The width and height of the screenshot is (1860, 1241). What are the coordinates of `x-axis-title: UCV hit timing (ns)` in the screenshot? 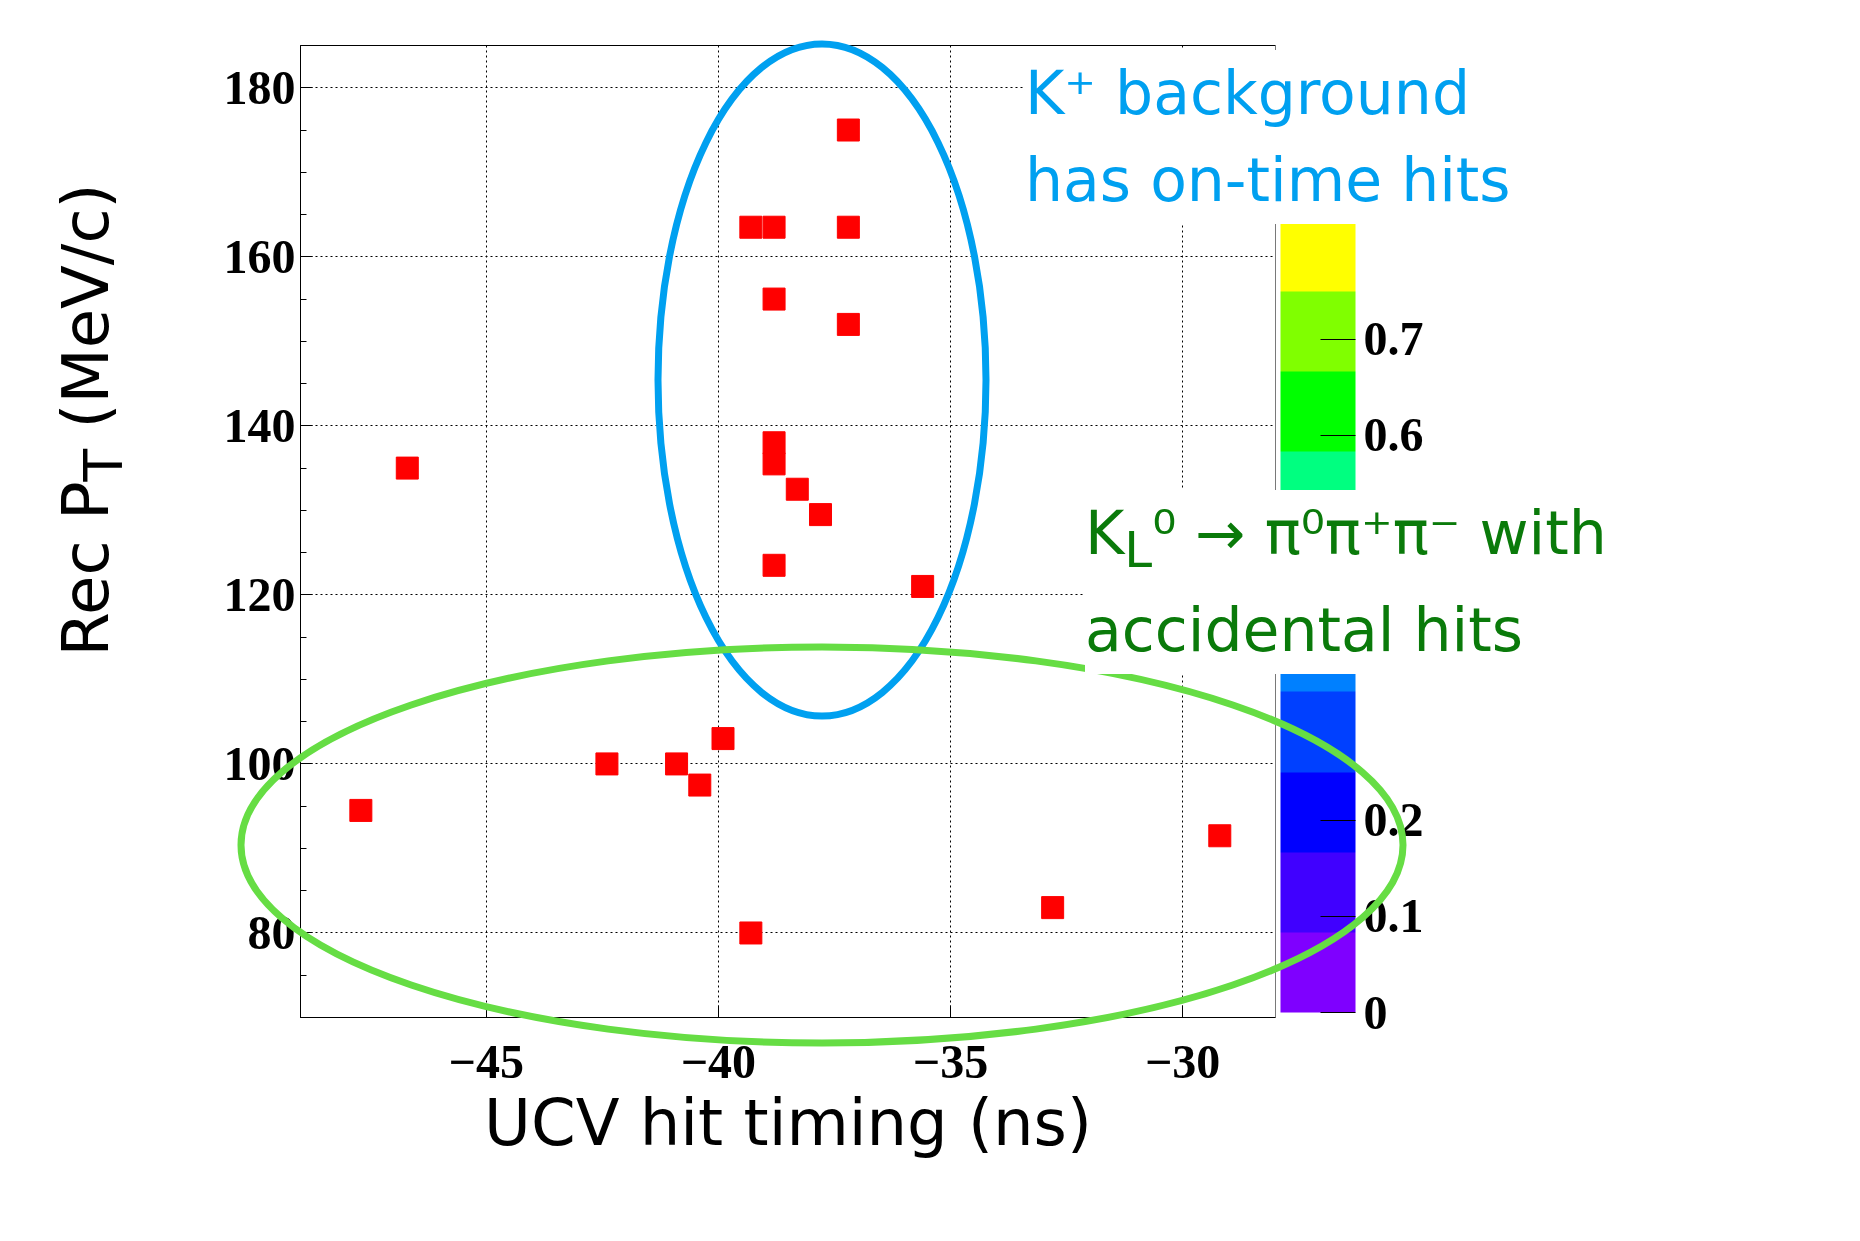 It's located at (788, 1122).